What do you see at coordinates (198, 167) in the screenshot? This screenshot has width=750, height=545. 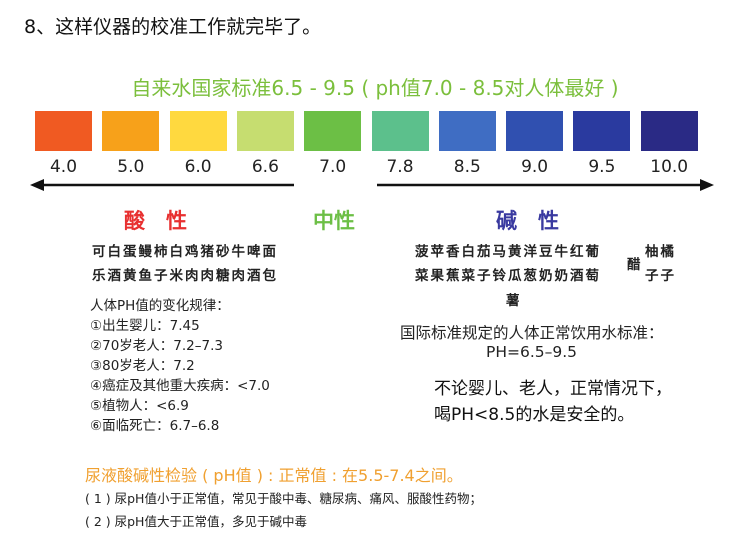 I see `ph-tick-label: 6.0` at bounding box center [198, 167].